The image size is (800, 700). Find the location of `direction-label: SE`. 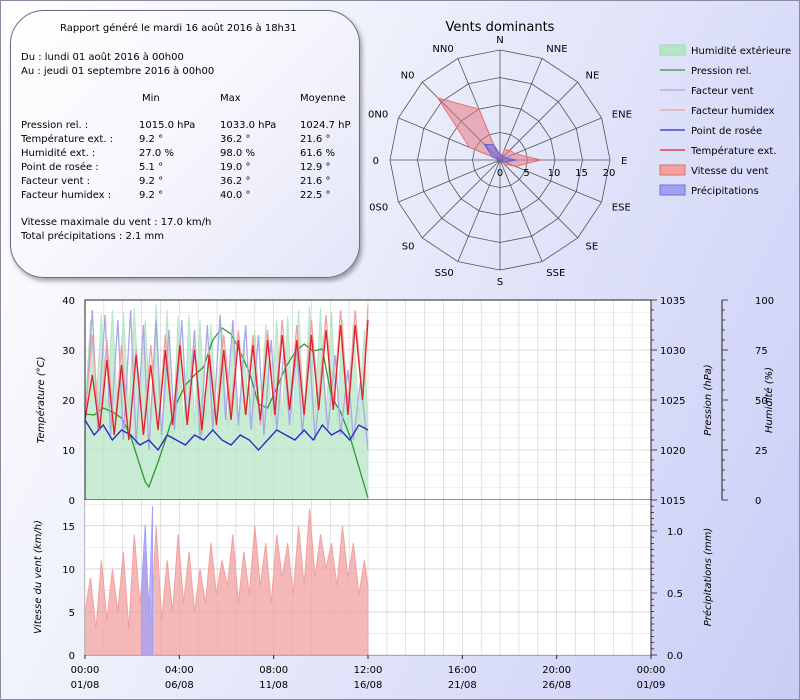

direction-label: SE is located at coordinates (592, 247).